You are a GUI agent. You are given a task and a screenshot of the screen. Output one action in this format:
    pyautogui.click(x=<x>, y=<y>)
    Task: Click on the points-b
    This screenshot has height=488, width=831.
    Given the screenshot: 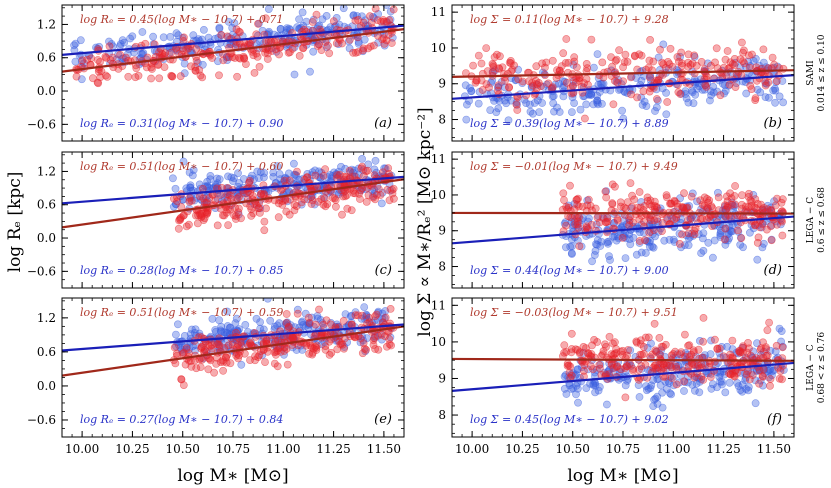 What is the action you would take?
    pyautogui.click(x=624, y=80)
    